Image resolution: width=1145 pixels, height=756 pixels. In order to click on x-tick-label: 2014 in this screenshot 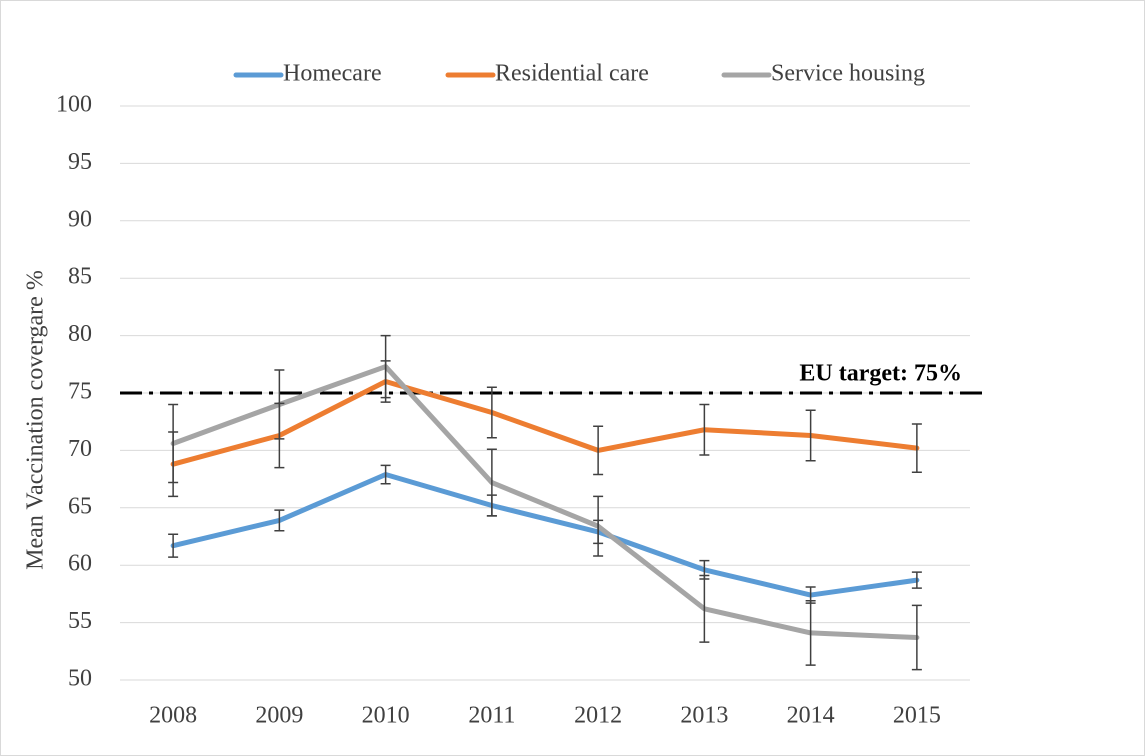, I will do `click(811, 716)`.